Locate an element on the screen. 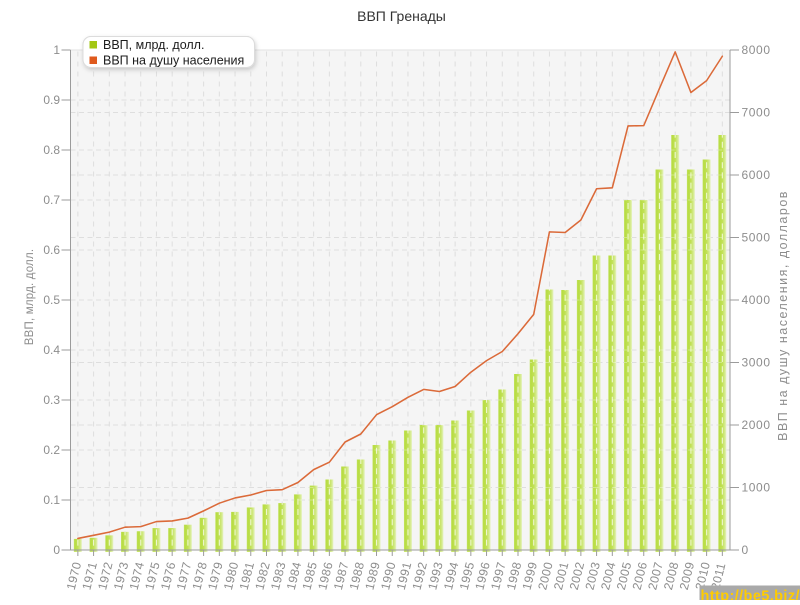 The width and height of the screenshot is (800, 605). svg-text: 1000 is located at coordinates (756, 488).